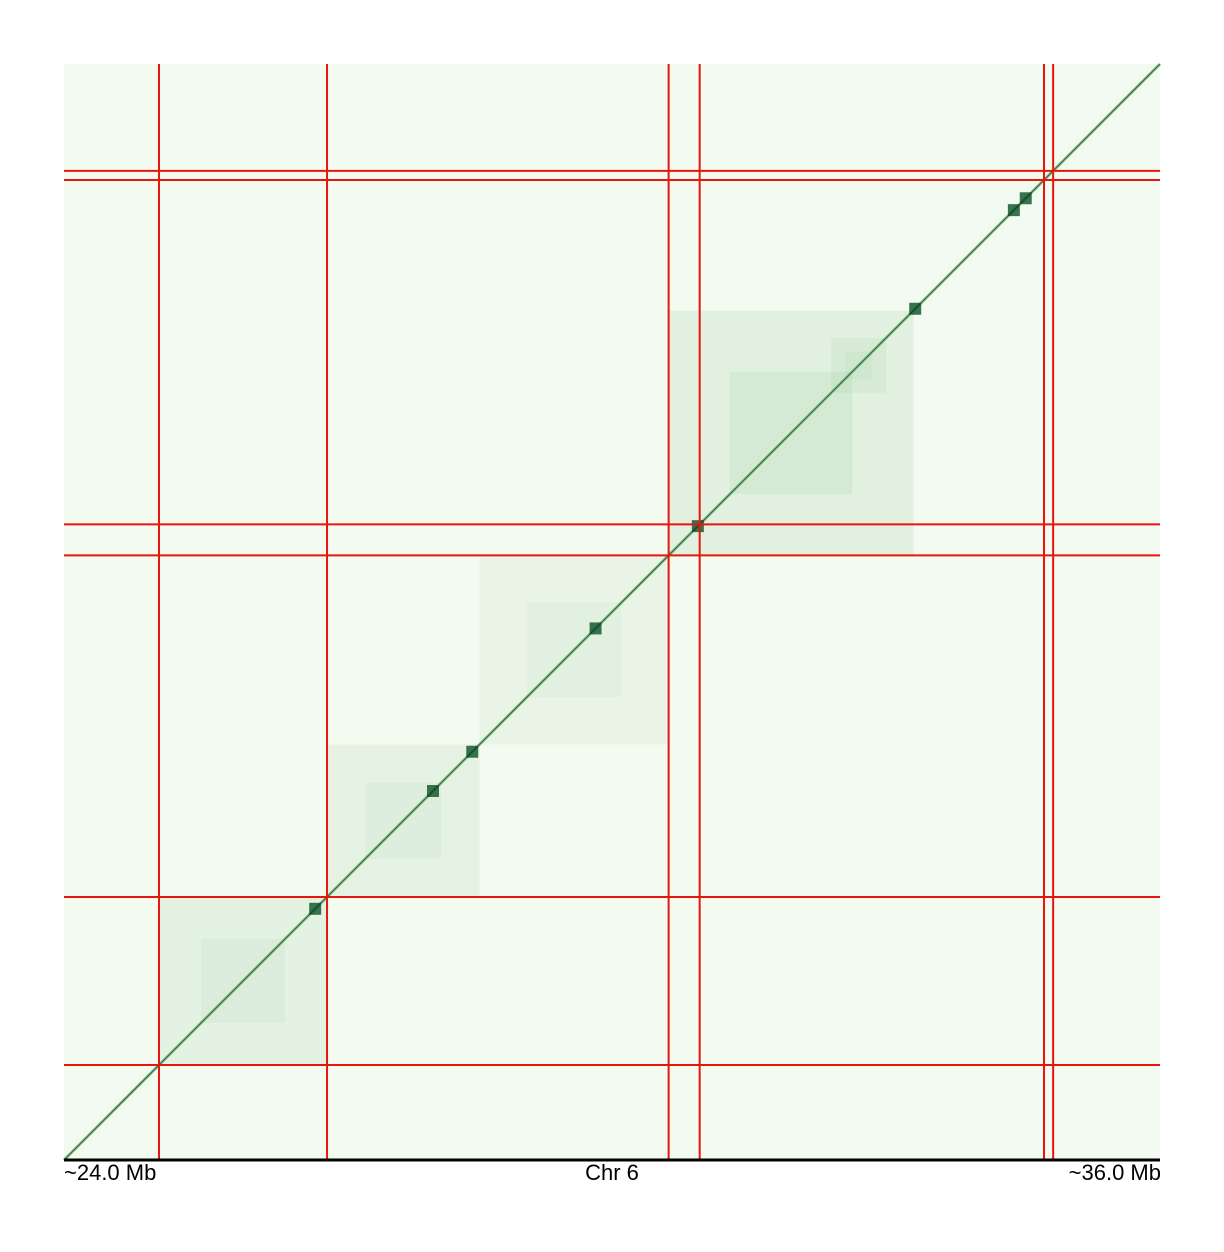  I want to click on chromosome-label: Chr 6, so click(612, 1172).